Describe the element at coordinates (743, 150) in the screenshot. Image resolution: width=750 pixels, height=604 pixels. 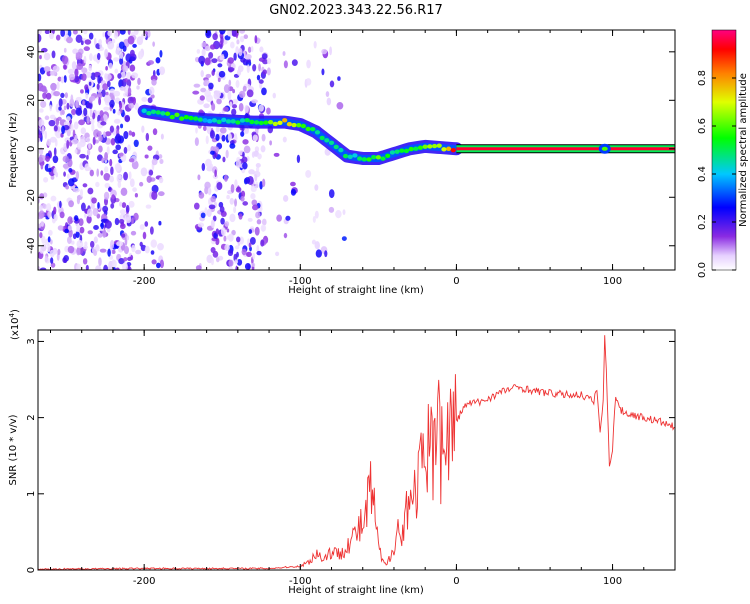
I see `colorbar-label: Normalized spectral amplitude` at that location.